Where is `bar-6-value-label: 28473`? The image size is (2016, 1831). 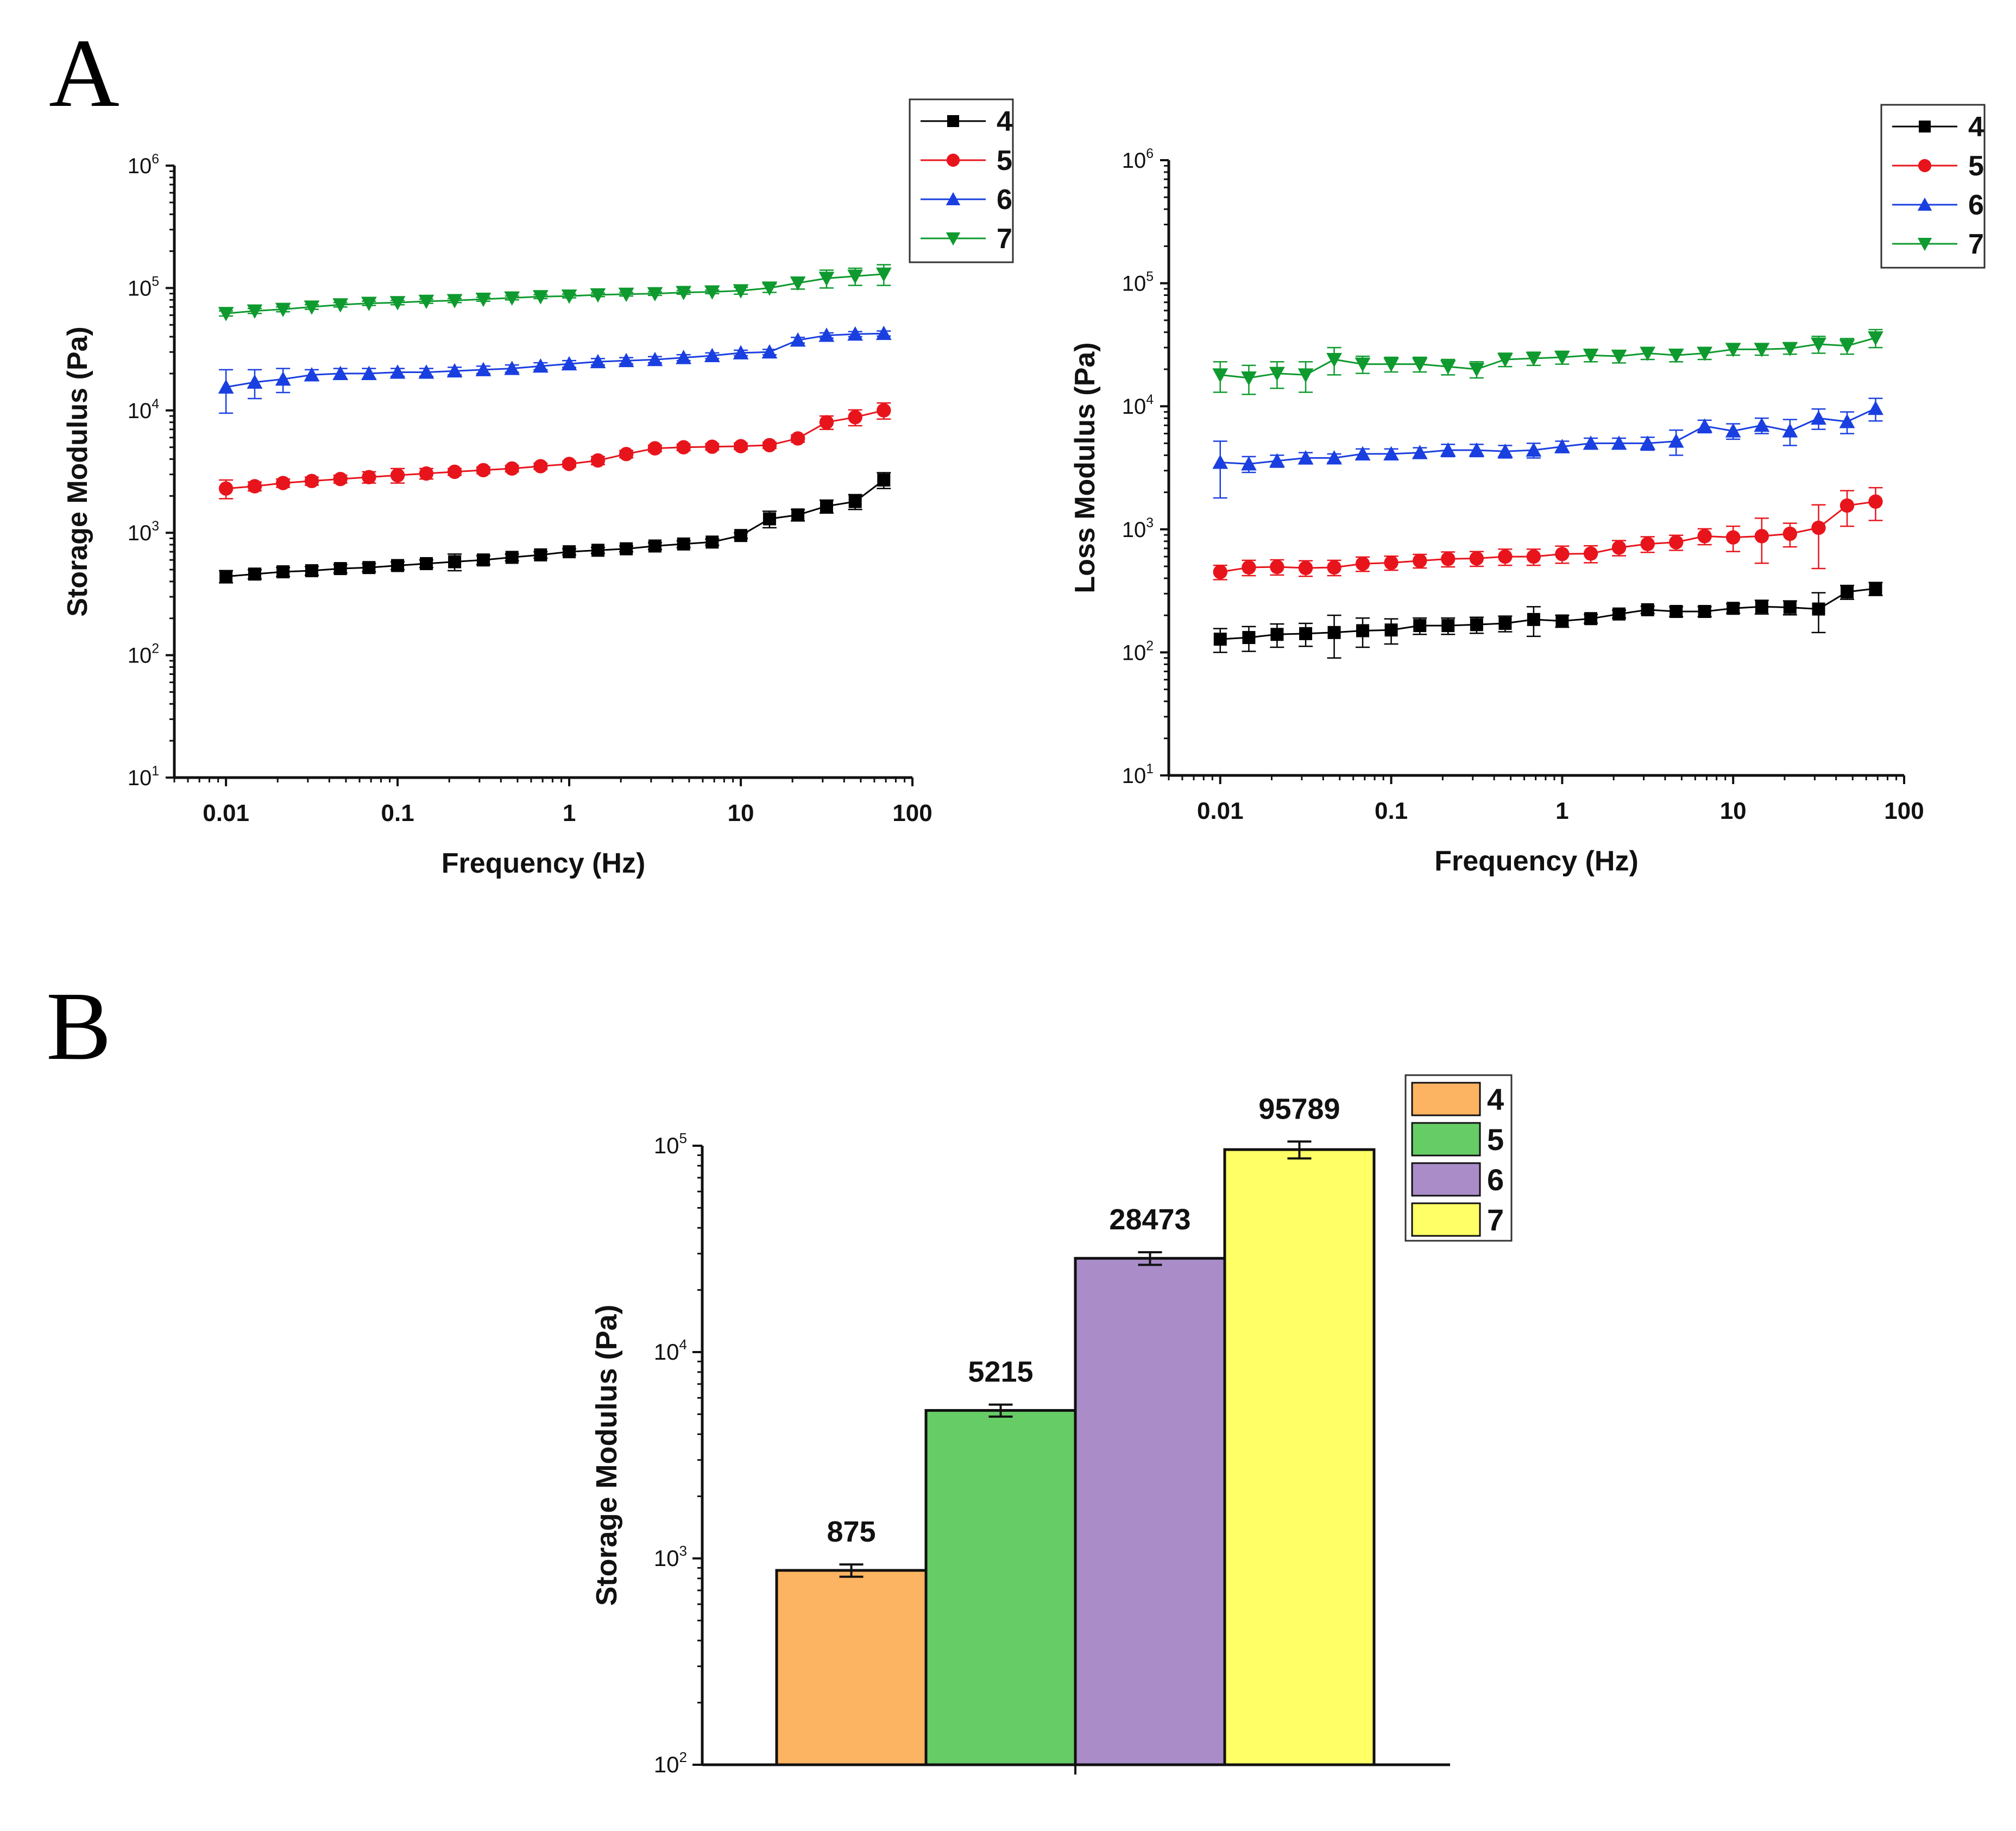
bar-6-value-label: 28473 is located at coordinates (1149, 1219).